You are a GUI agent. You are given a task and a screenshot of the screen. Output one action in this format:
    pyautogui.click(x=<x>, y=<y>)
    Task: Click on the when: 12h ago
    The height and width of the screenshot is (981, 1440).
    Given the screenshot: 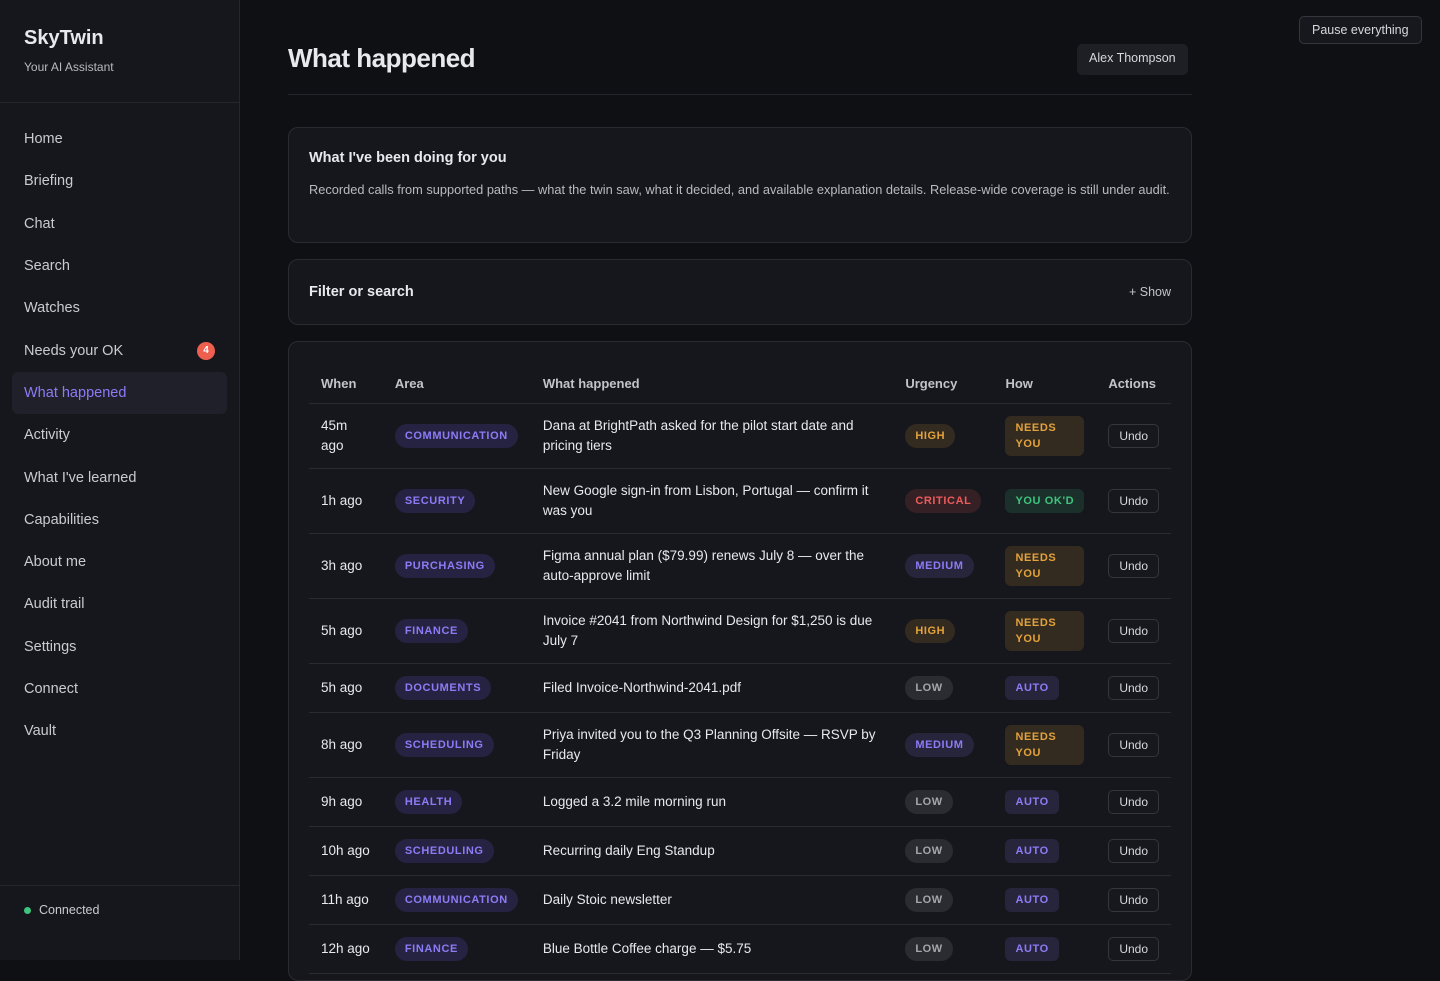 What is the action you would take?
    pyautogui.click(x=346, y=949)
    